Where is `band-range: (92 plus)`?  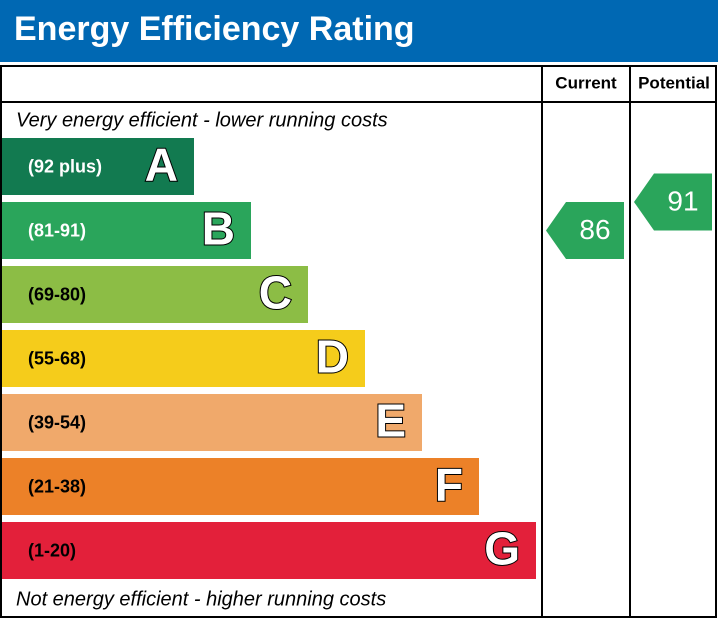
band-range: (92 plus) is located at coordinates (65, 166).